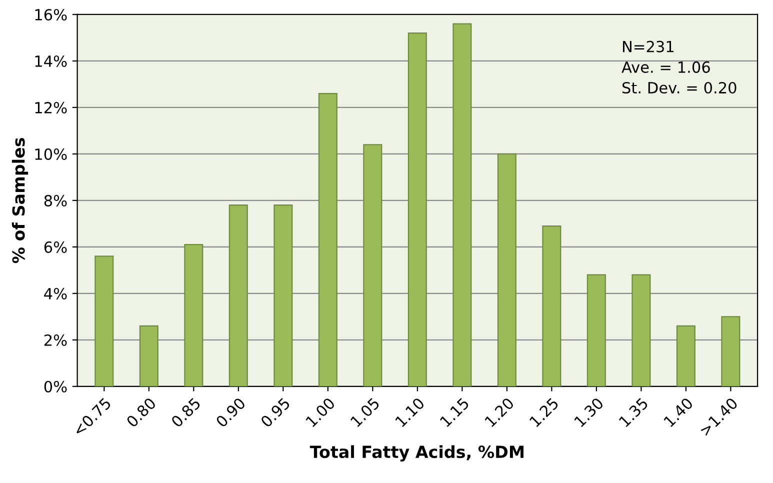 This screenshot has height=483, width=773. Describe the element at coordinates (20, 201) in the screenshot. I see `y-axis-title: % of Samples` at that location.